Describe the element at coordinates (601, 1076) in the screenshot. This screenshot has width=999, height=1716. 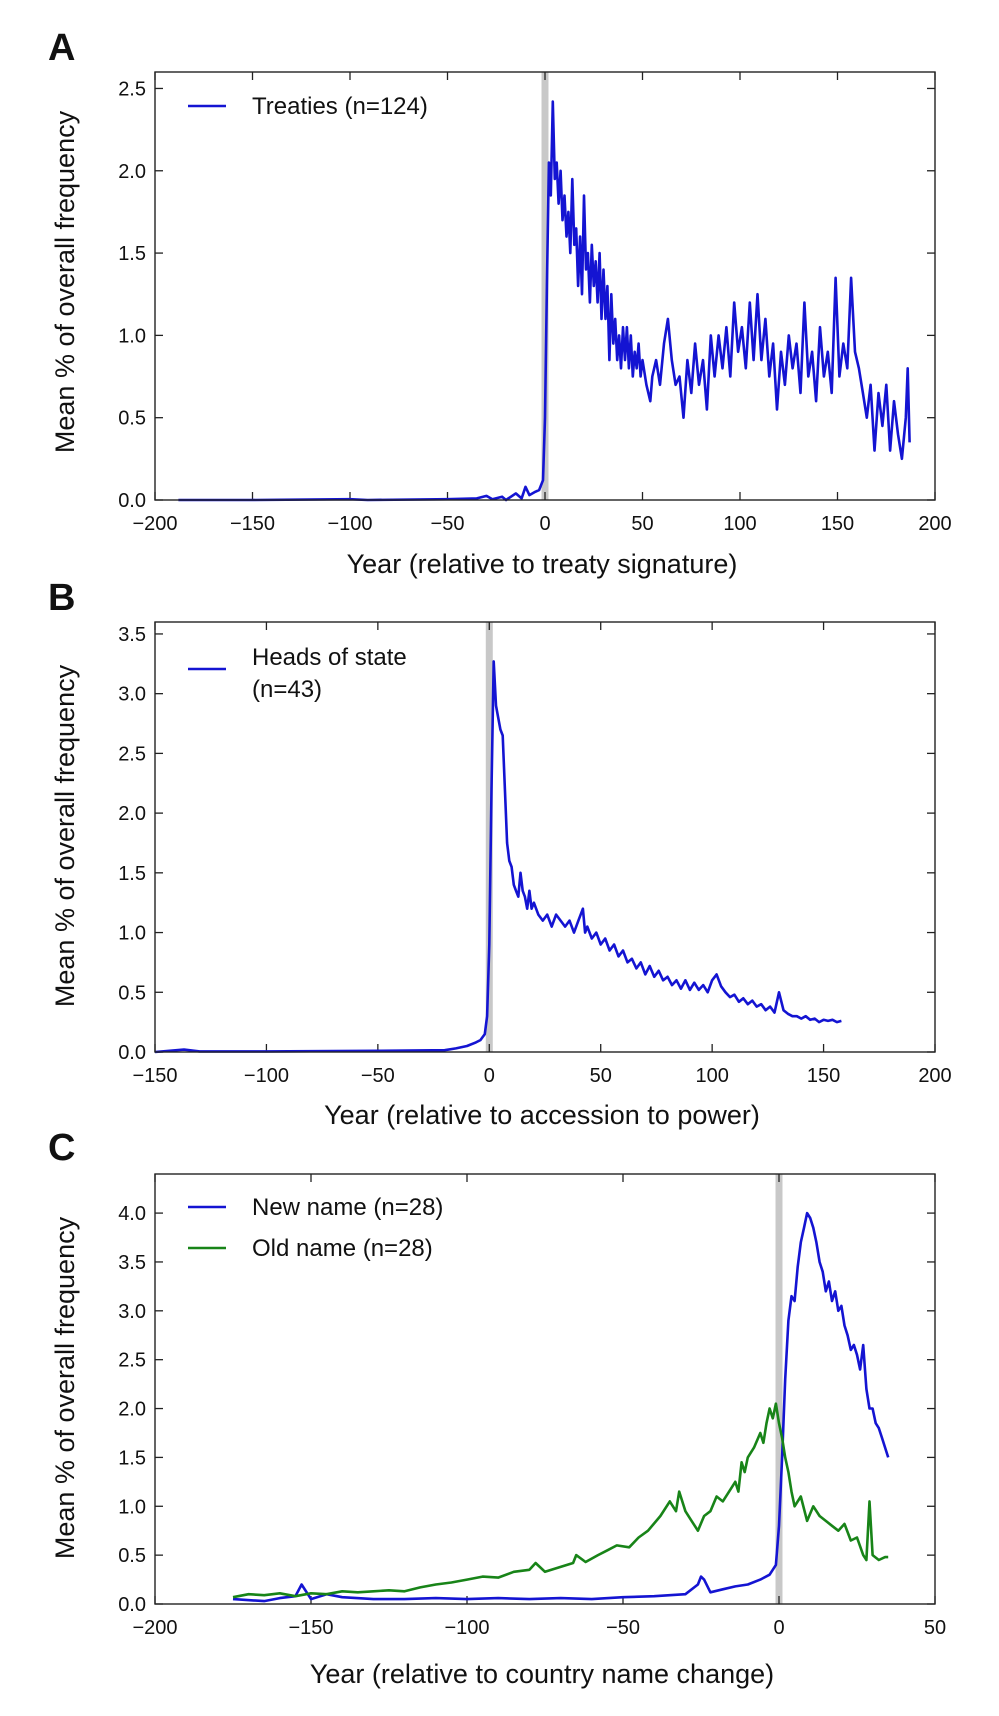
I see `panel-b-x-tick-label: 50` at that location.